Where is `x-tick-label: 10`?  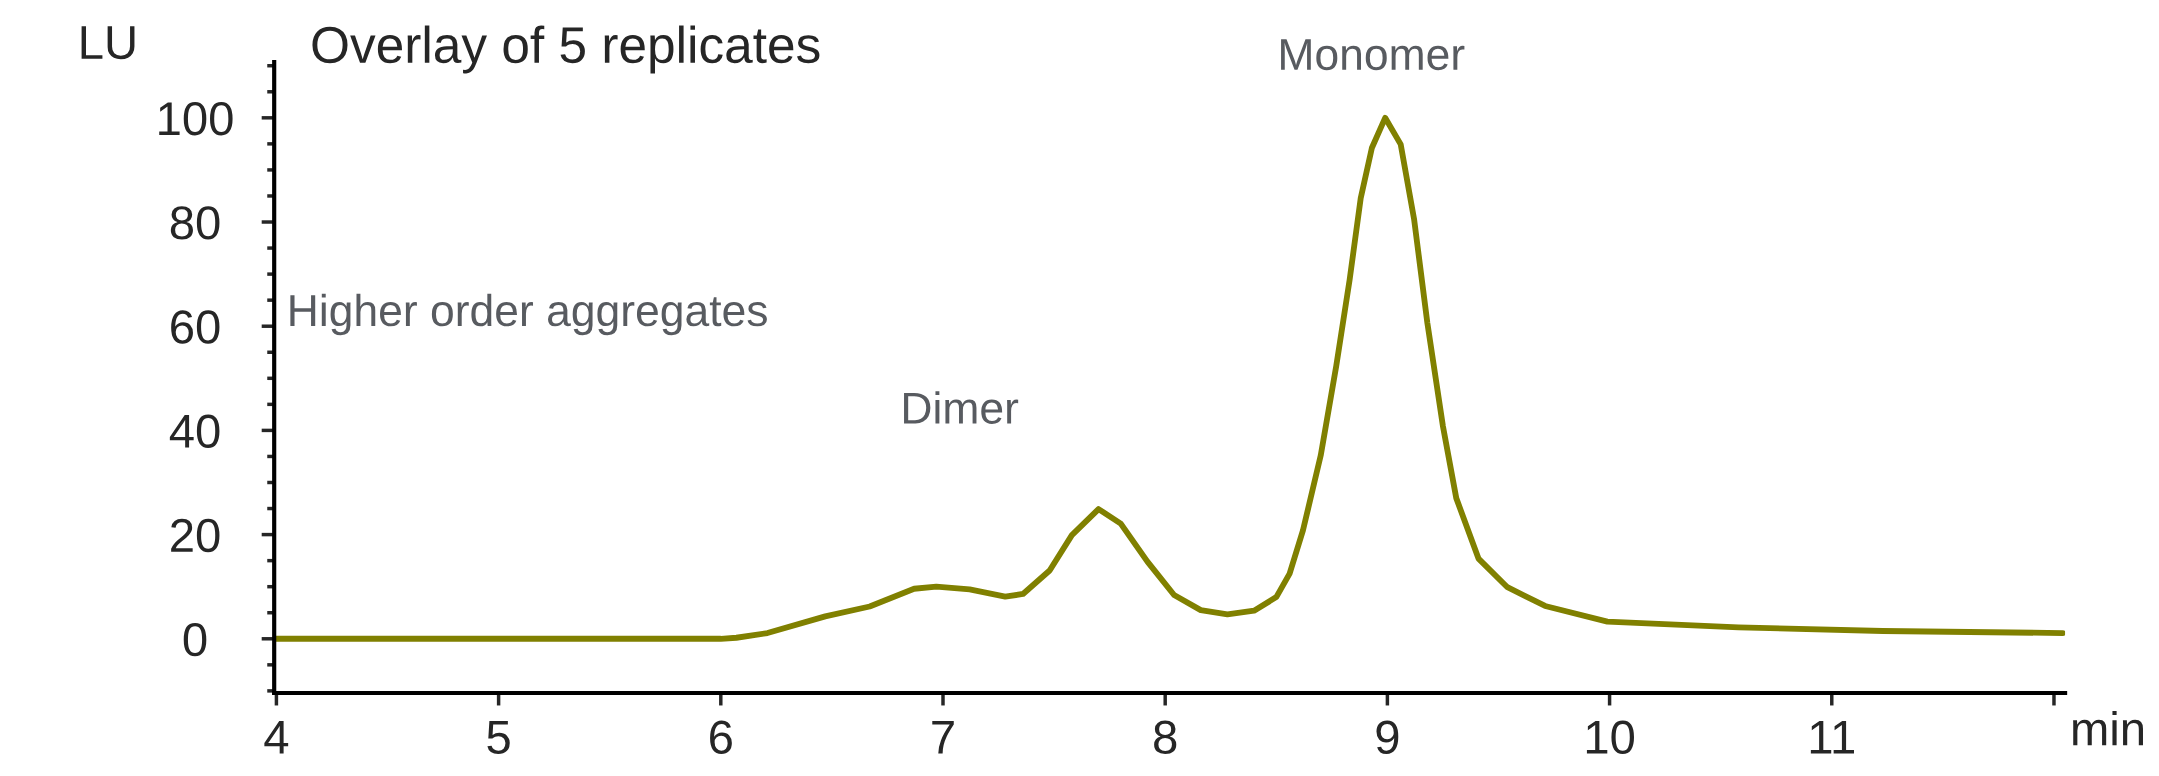 x-tick-label: 10 is located at coordinates (1610, 737).